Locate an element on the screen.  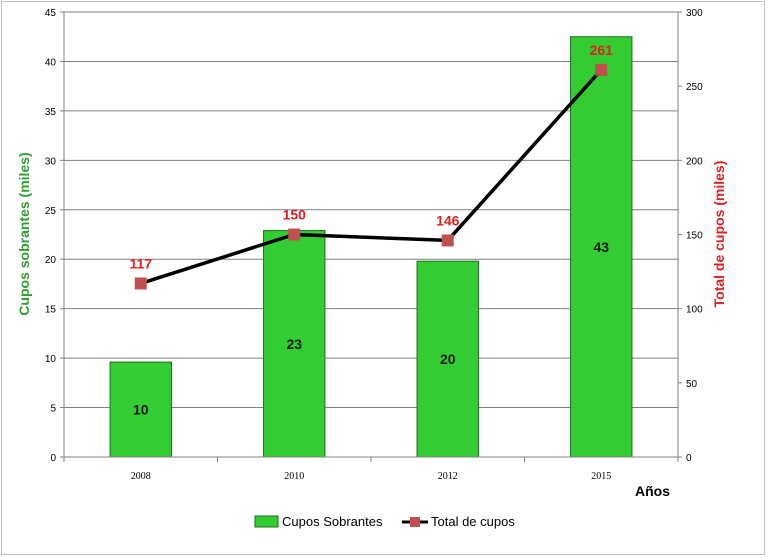
left-axis-ticks: 0 5 10 15 20 25 30 35 40 45 is located at coordinates (54, 236).